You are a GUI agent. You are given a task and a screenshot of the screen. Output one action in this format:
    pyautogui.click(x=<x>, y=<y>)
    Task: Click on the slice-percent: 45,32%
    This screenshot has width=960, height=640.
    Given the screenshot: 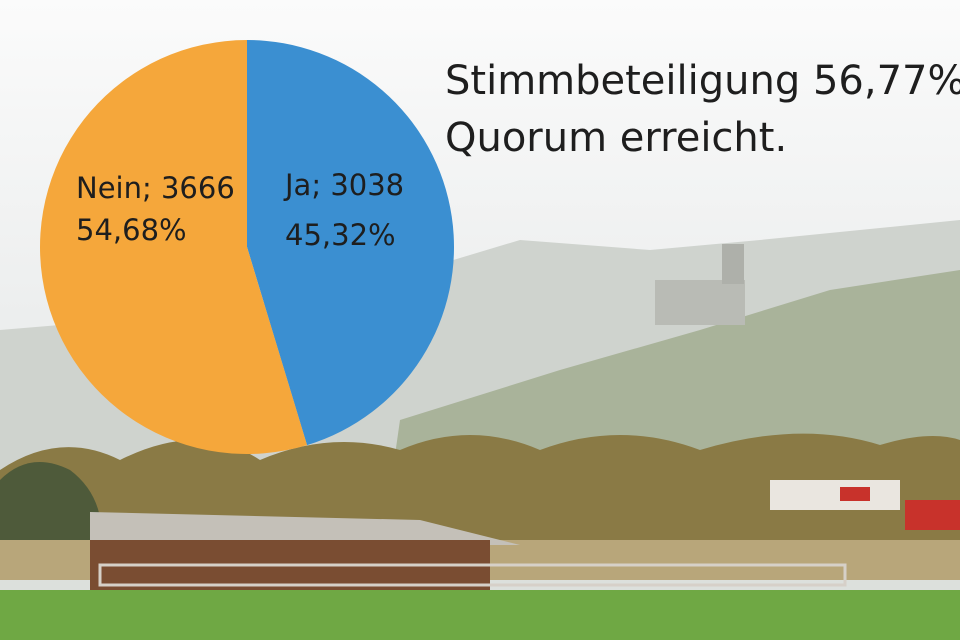 What is the action you would take?
    pyautogui.click(x=340, y=235)
    